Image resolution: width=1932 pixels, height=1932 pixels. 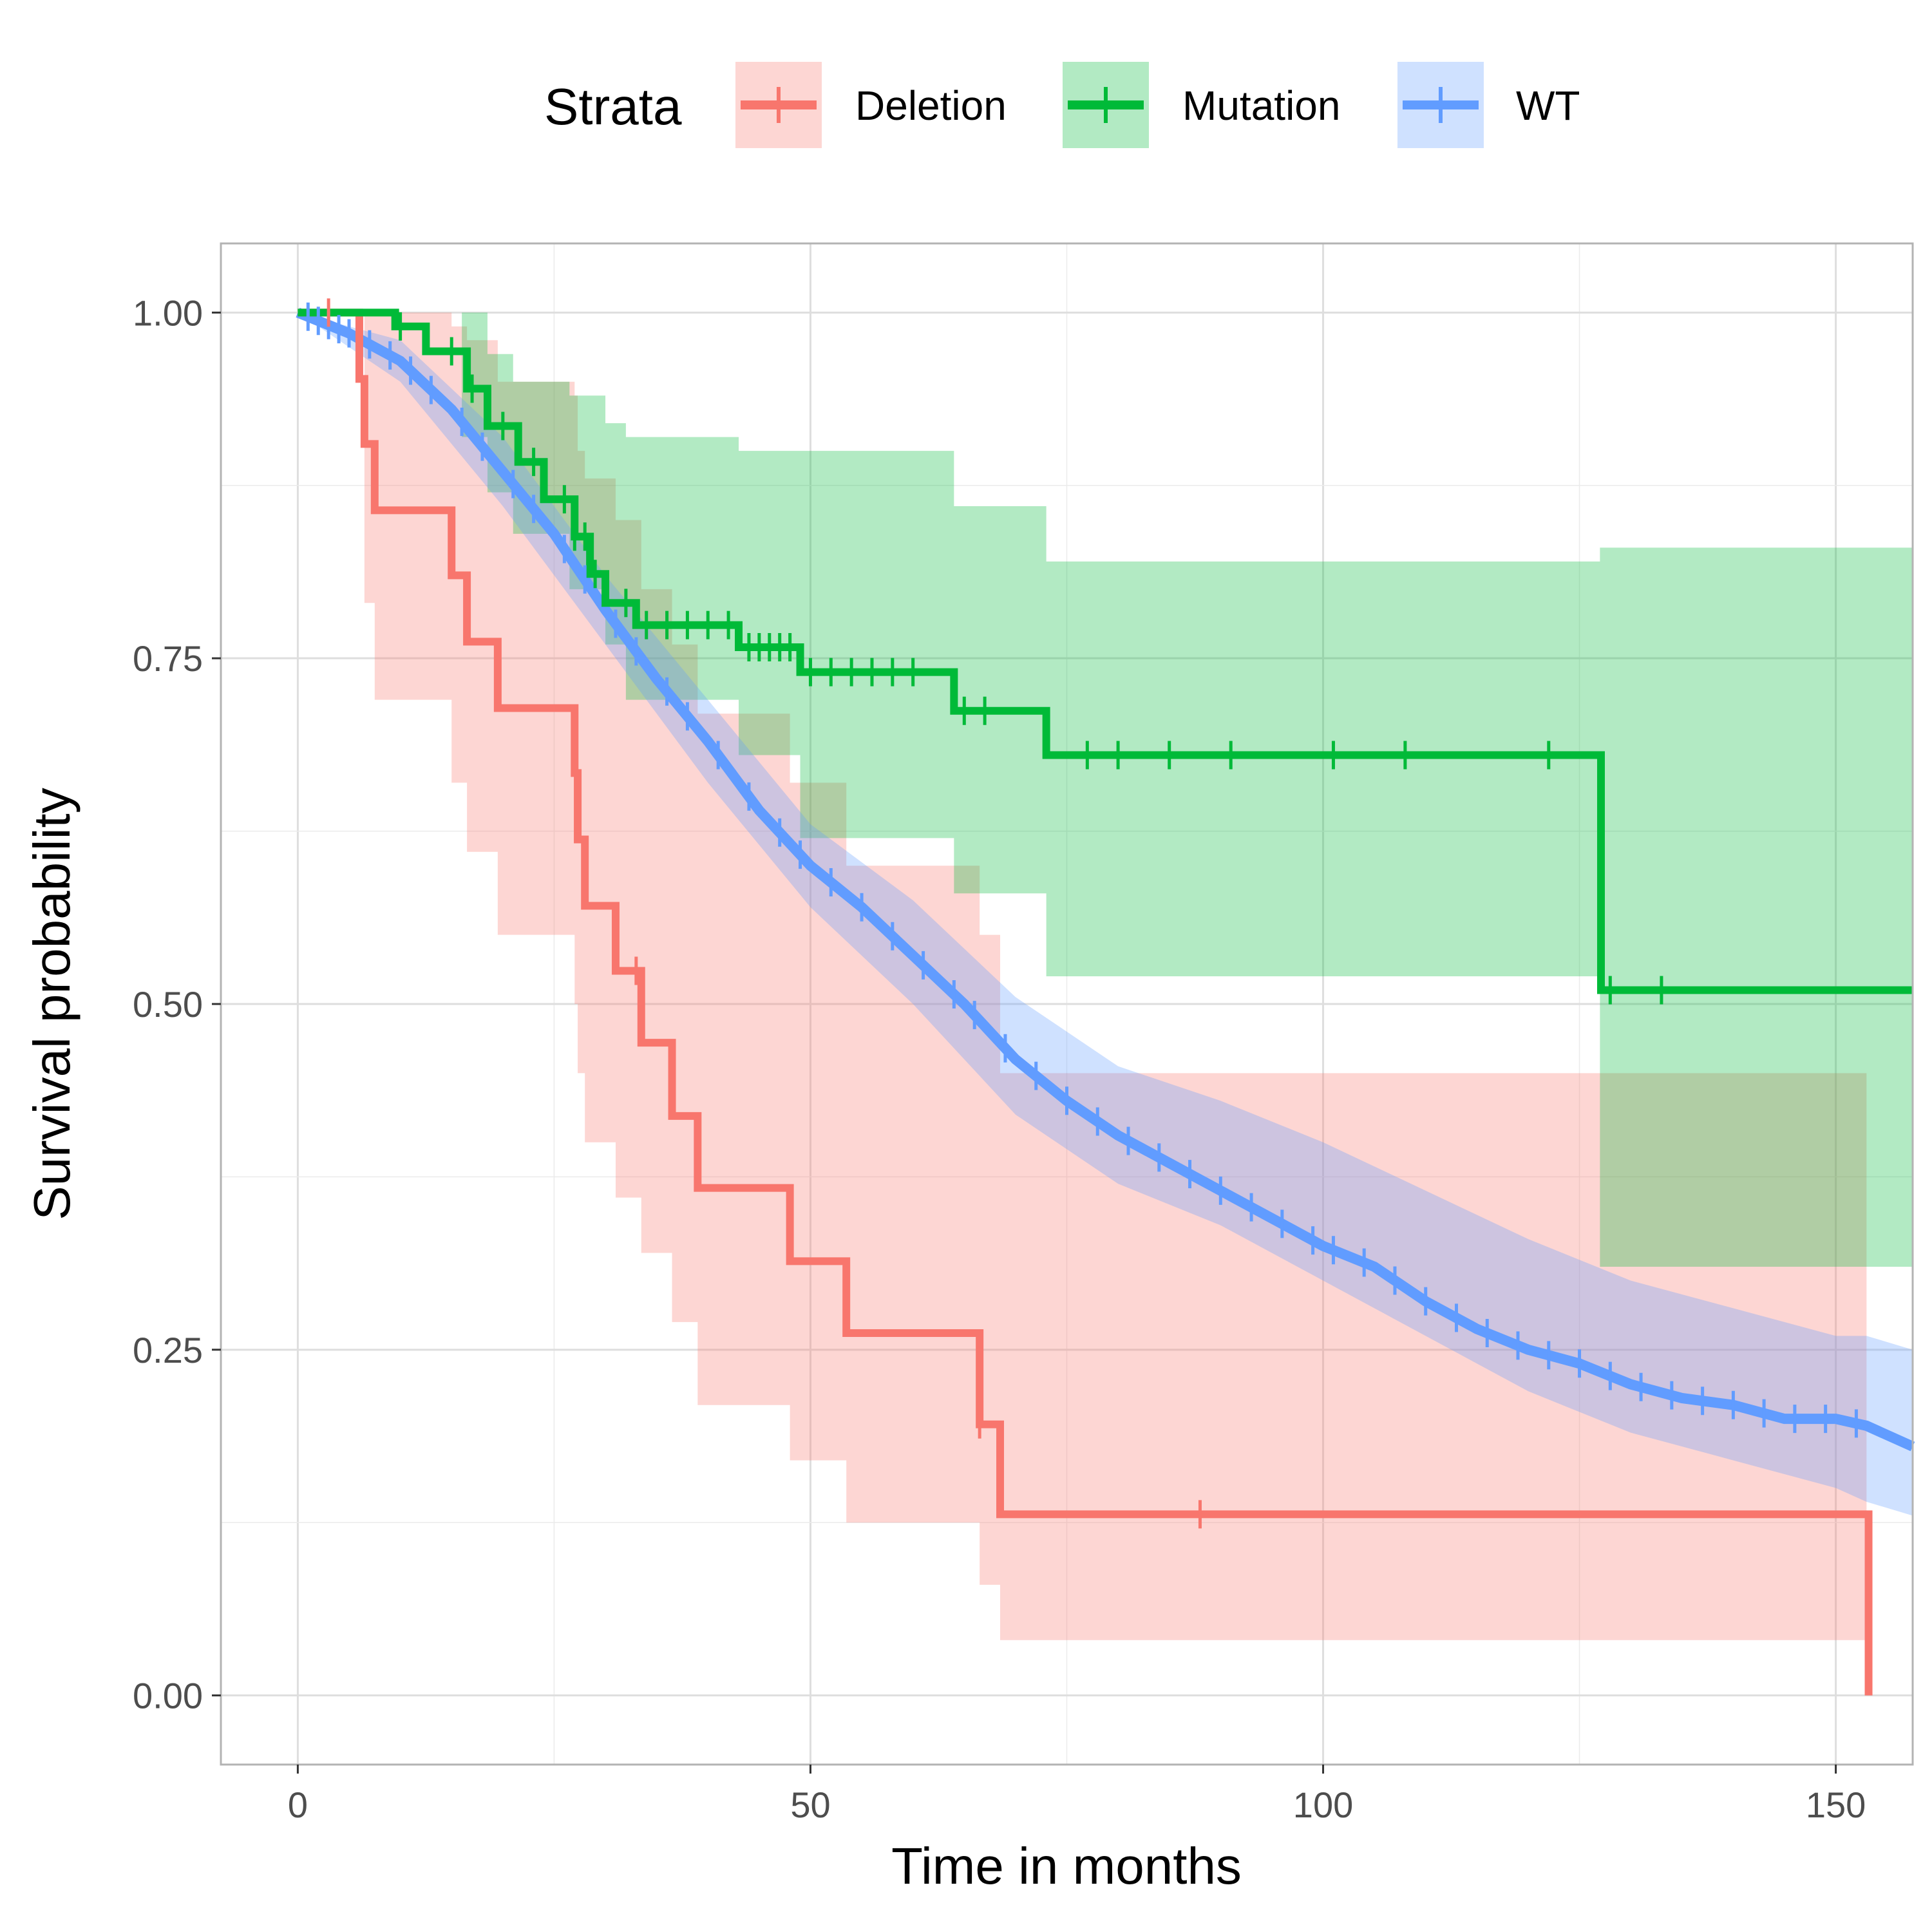 I want to click on legend-label-deletion: Deletion, so click(x=931, y=105).